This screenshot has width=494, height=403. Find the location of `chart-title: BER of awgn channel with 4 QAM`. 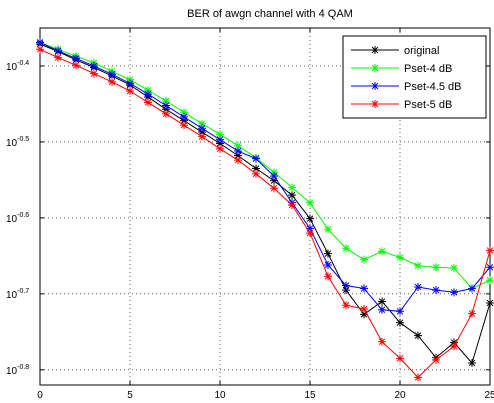

chart-title: BER of awgn channel with 4 QAM is located at coordinates (270, 14).